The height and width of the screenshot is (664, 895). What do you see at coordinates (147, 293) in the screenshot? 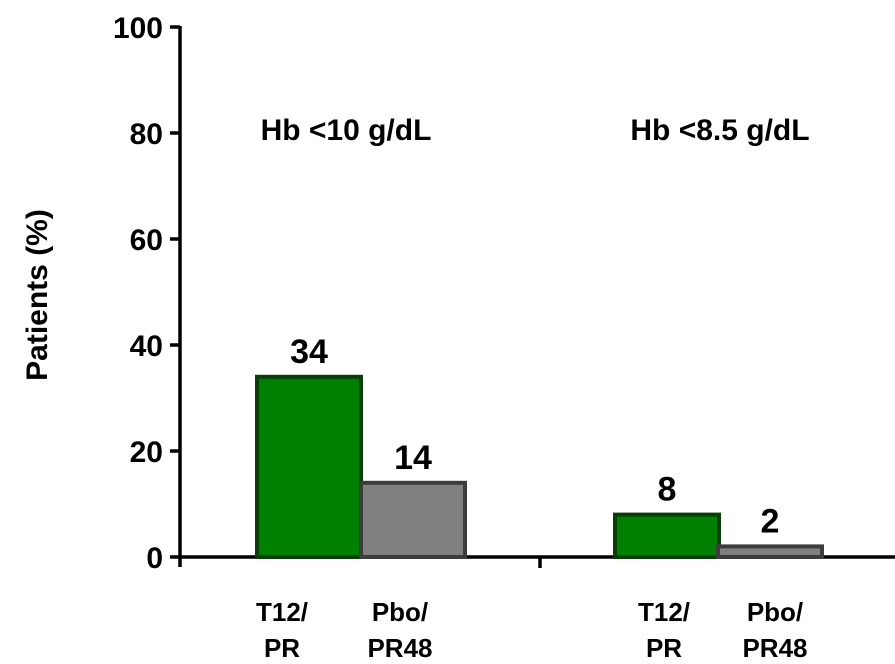
I see `y-axis: 0 20 40 60 80 100` at bounding box center [147, 293].